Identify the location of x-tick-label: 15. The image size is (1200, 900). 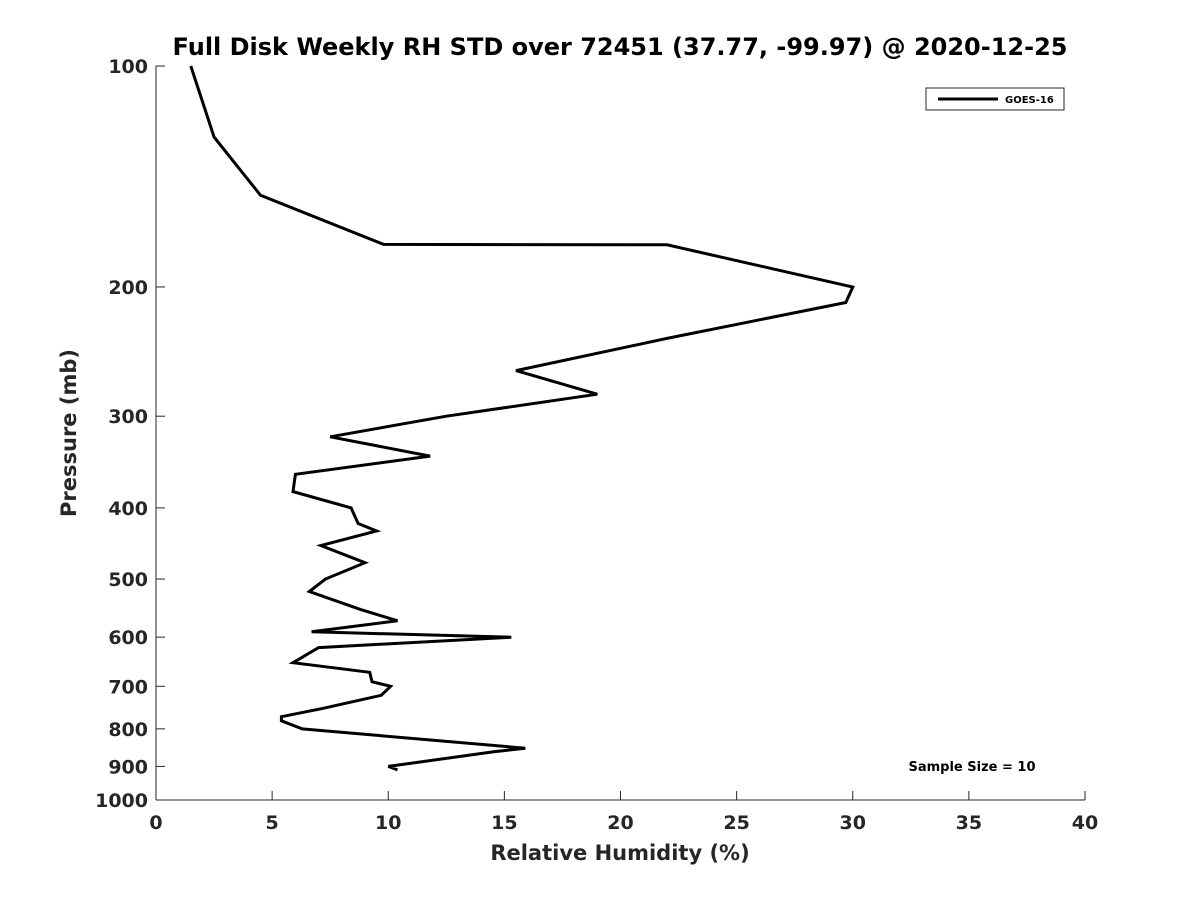
(504, 823).